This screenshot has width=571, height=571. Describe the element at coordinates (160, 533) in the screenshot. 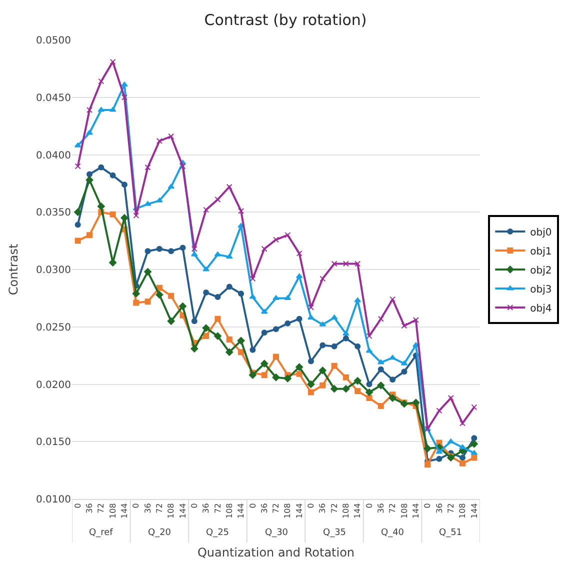

I see `text: Q_20` at that location.